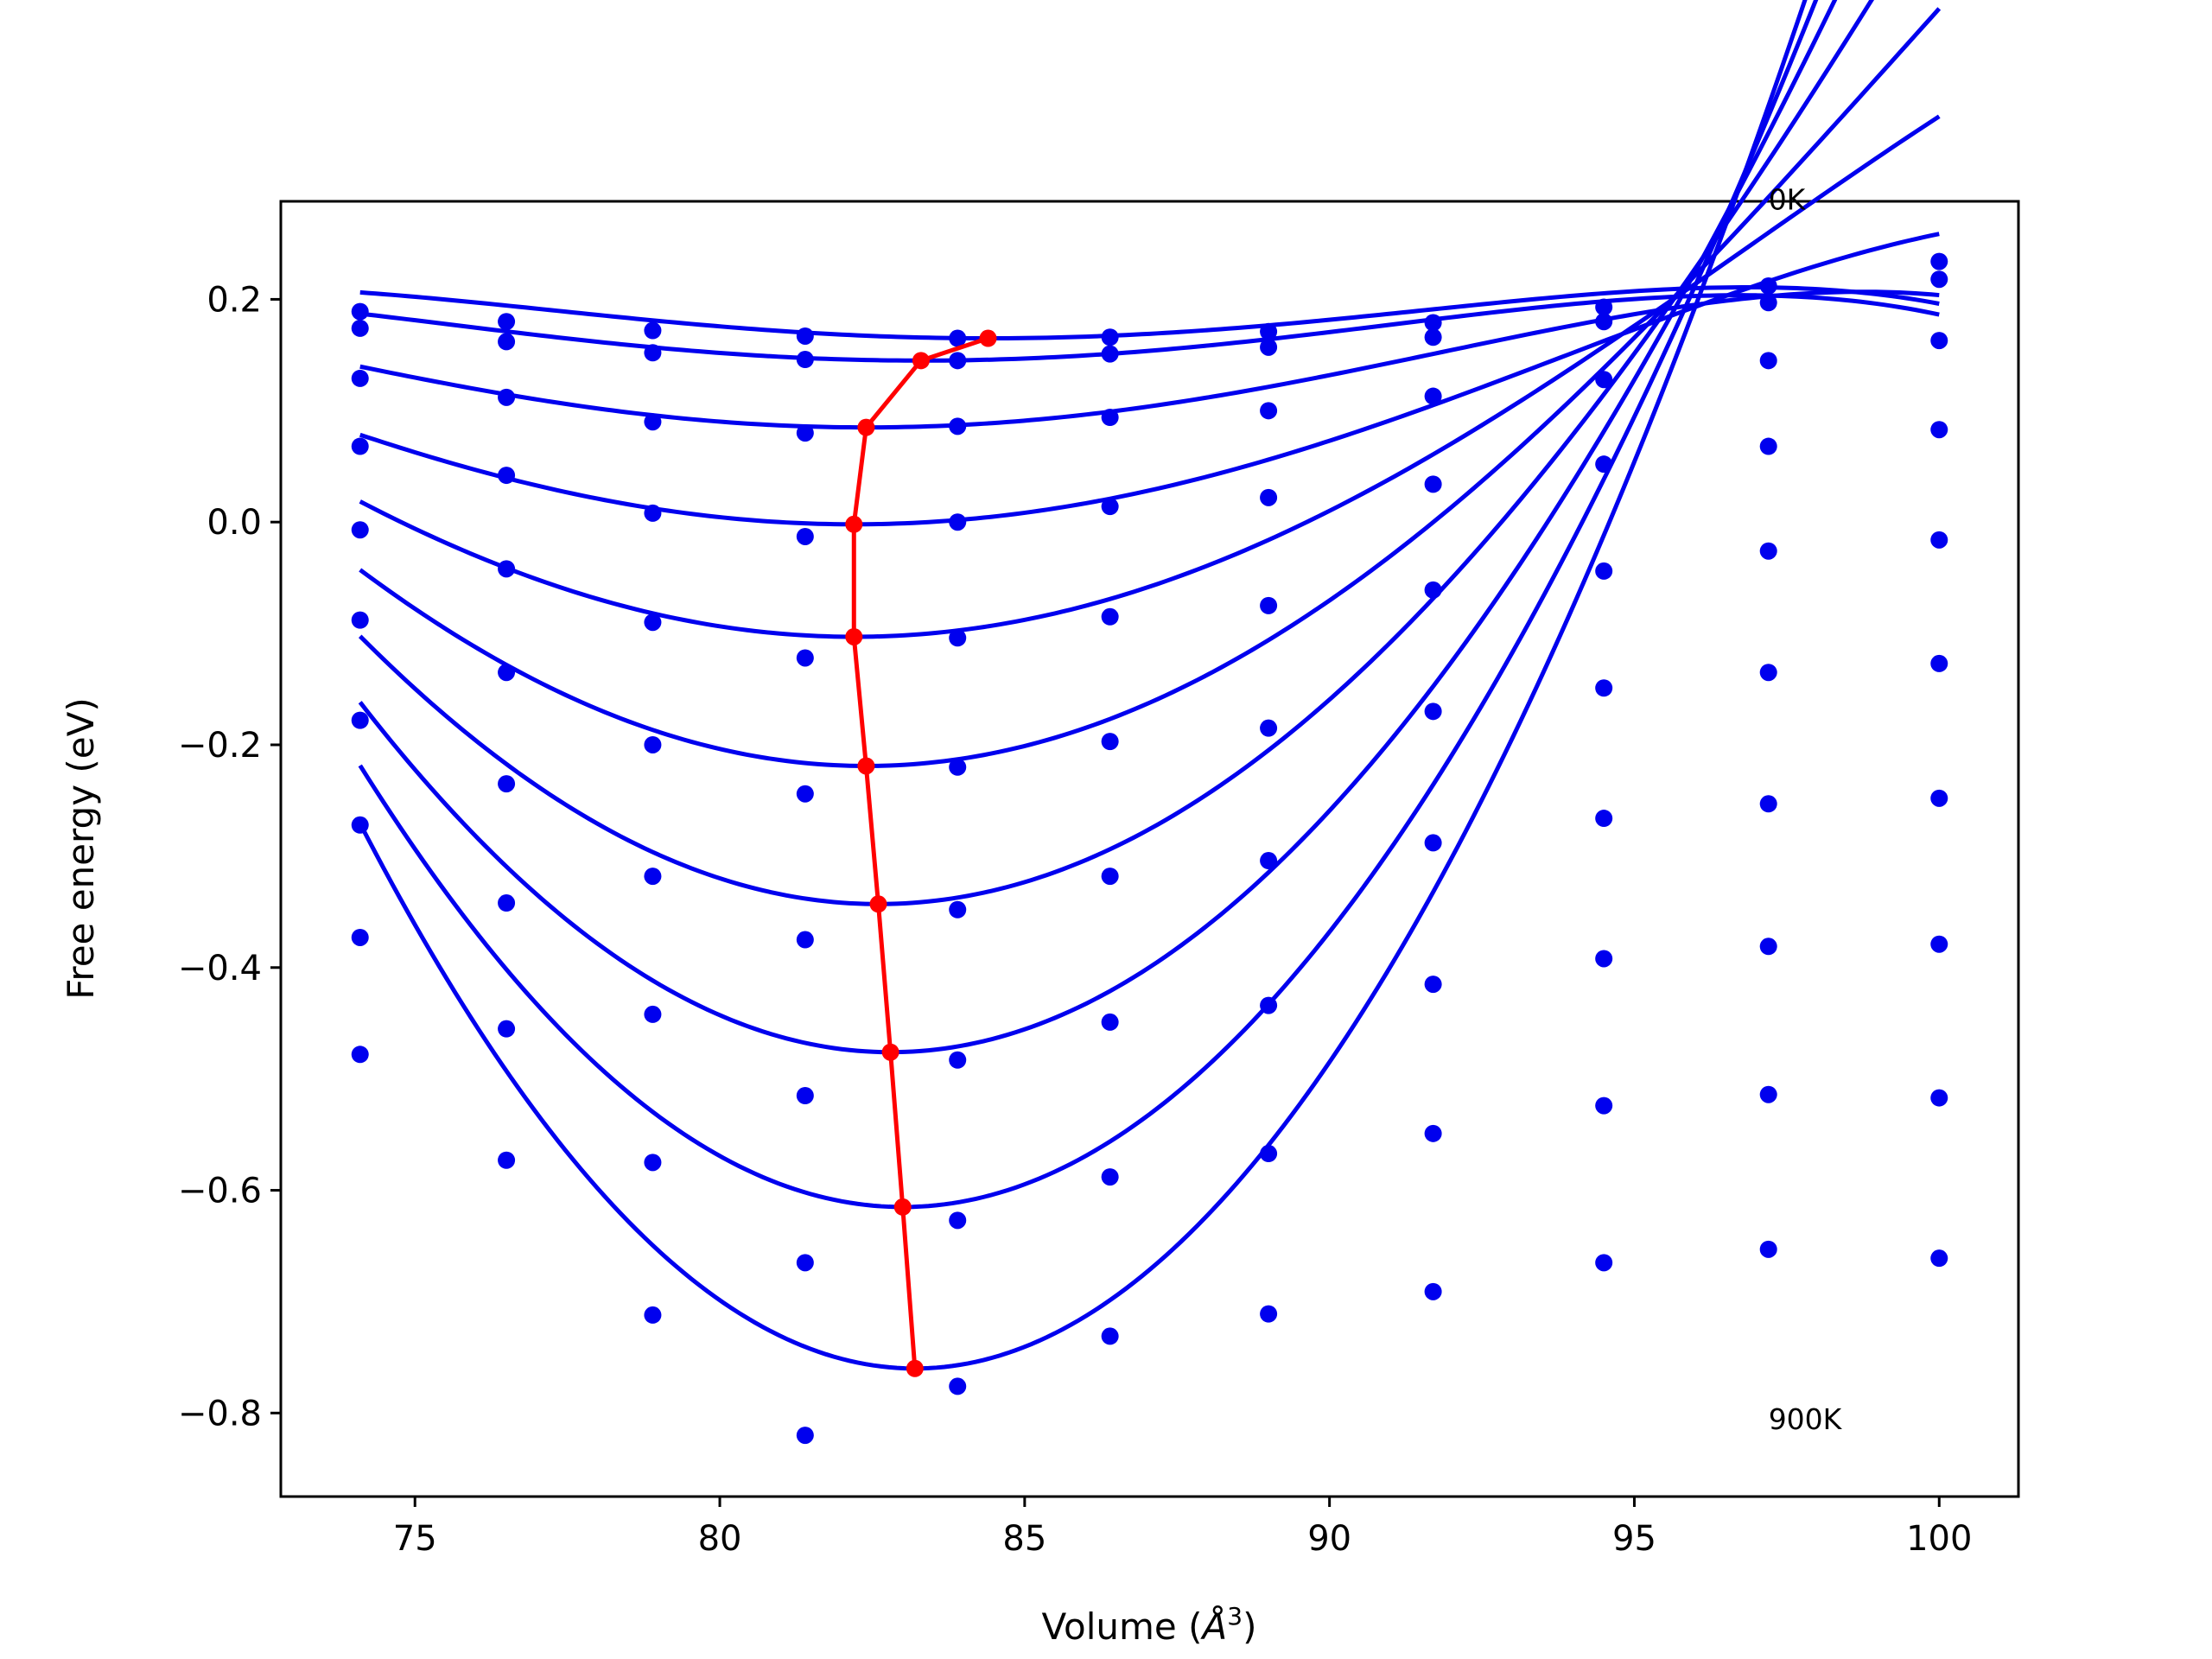  Describe the element at coordinates (234, 523) in the screenshot. I see `y-tick-label-1: 0.0` at that location.